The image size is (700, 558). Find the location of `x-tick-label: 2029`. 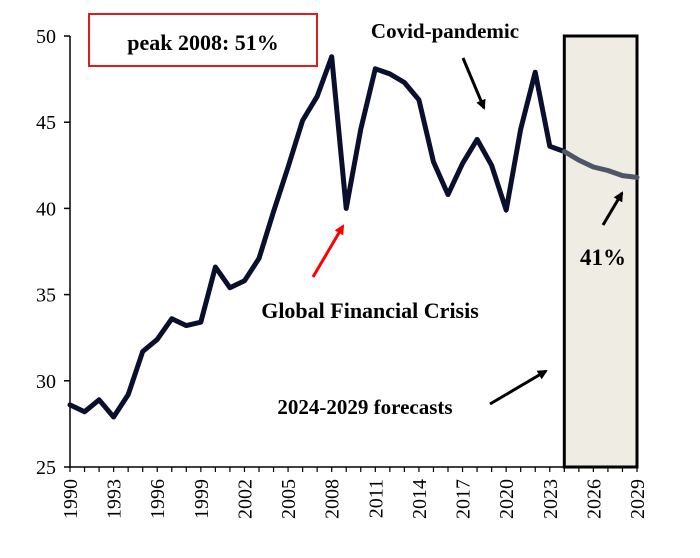

x-tick-label: 2029 is located at coordinates (638, 499).